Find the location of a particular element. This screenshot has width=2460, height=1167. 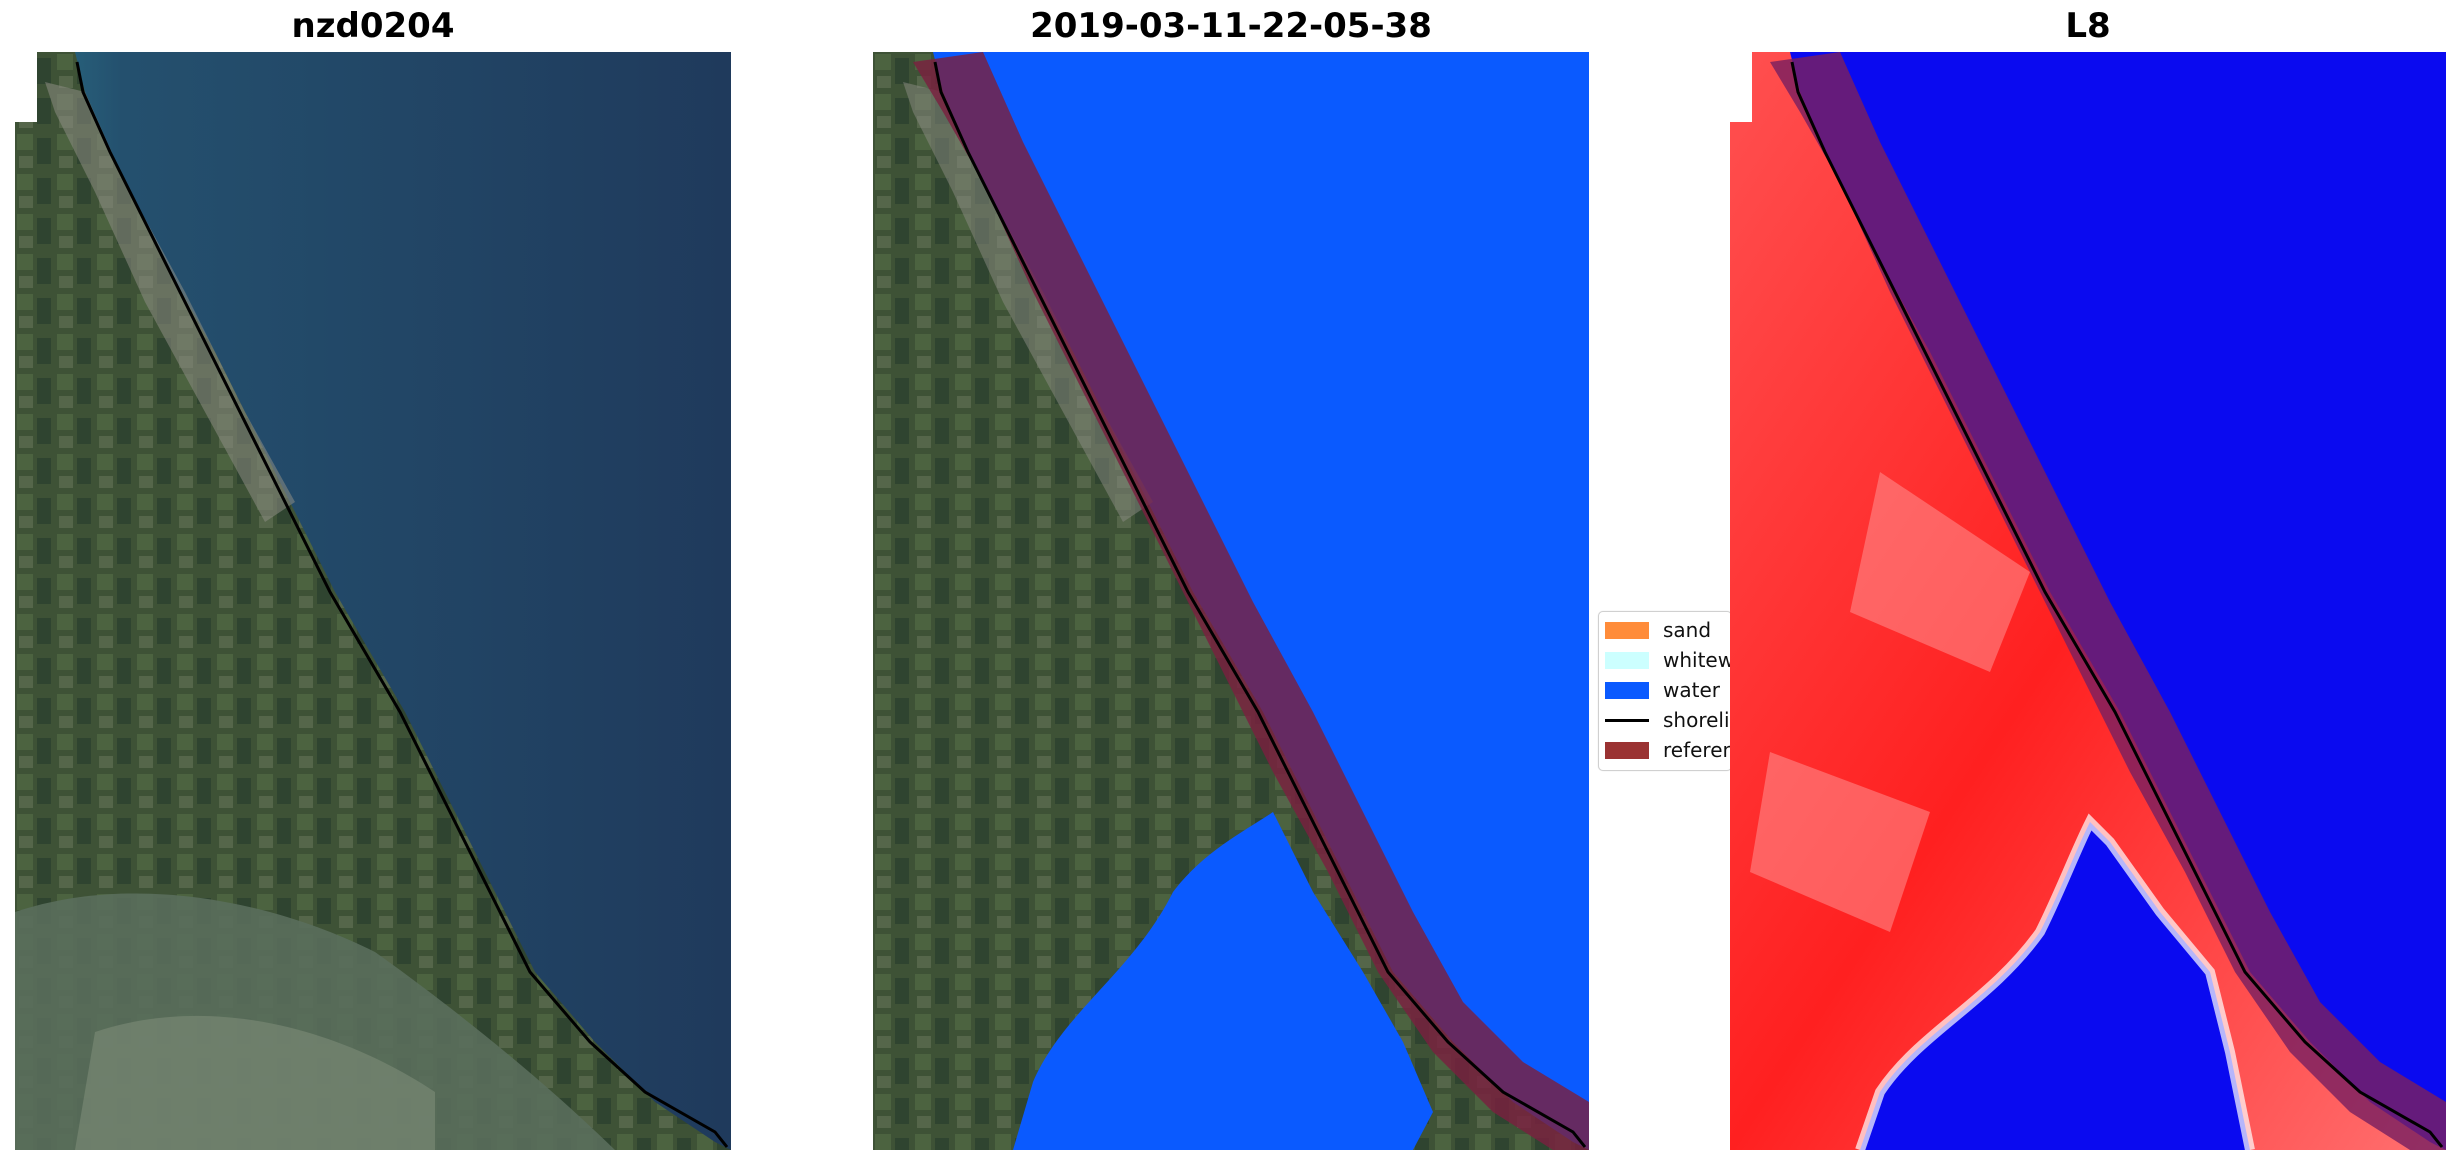

legend-item-reference-buffer: reference shoreline buffer is located at coordinates (1668, 750).